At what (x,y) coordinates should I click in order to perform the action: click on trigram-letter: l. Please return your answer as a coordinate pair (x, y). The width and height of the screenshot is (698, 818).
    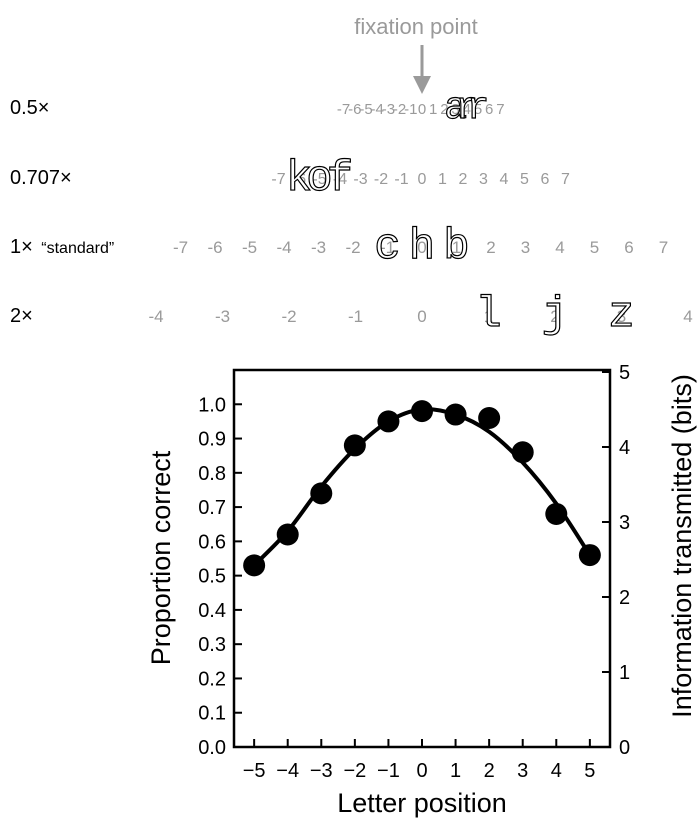
    Looking at the image, I should click on (488, 315).